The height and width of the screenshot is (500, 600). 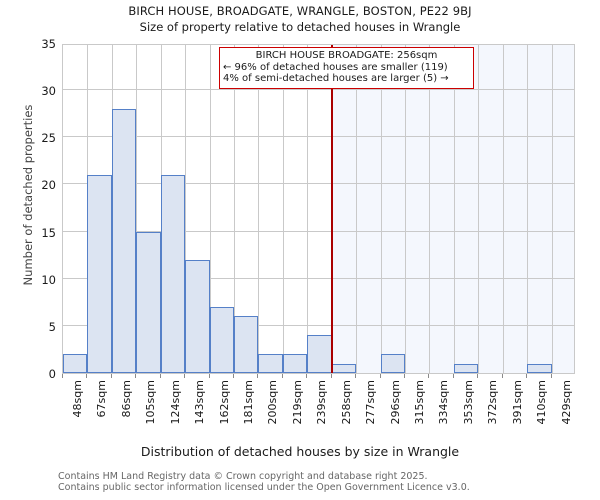 What do you see at coordinates (224, 402) in the screenshot?
I see `x-axis-tick-label: 162sqm` at bounding box center [224, 402].